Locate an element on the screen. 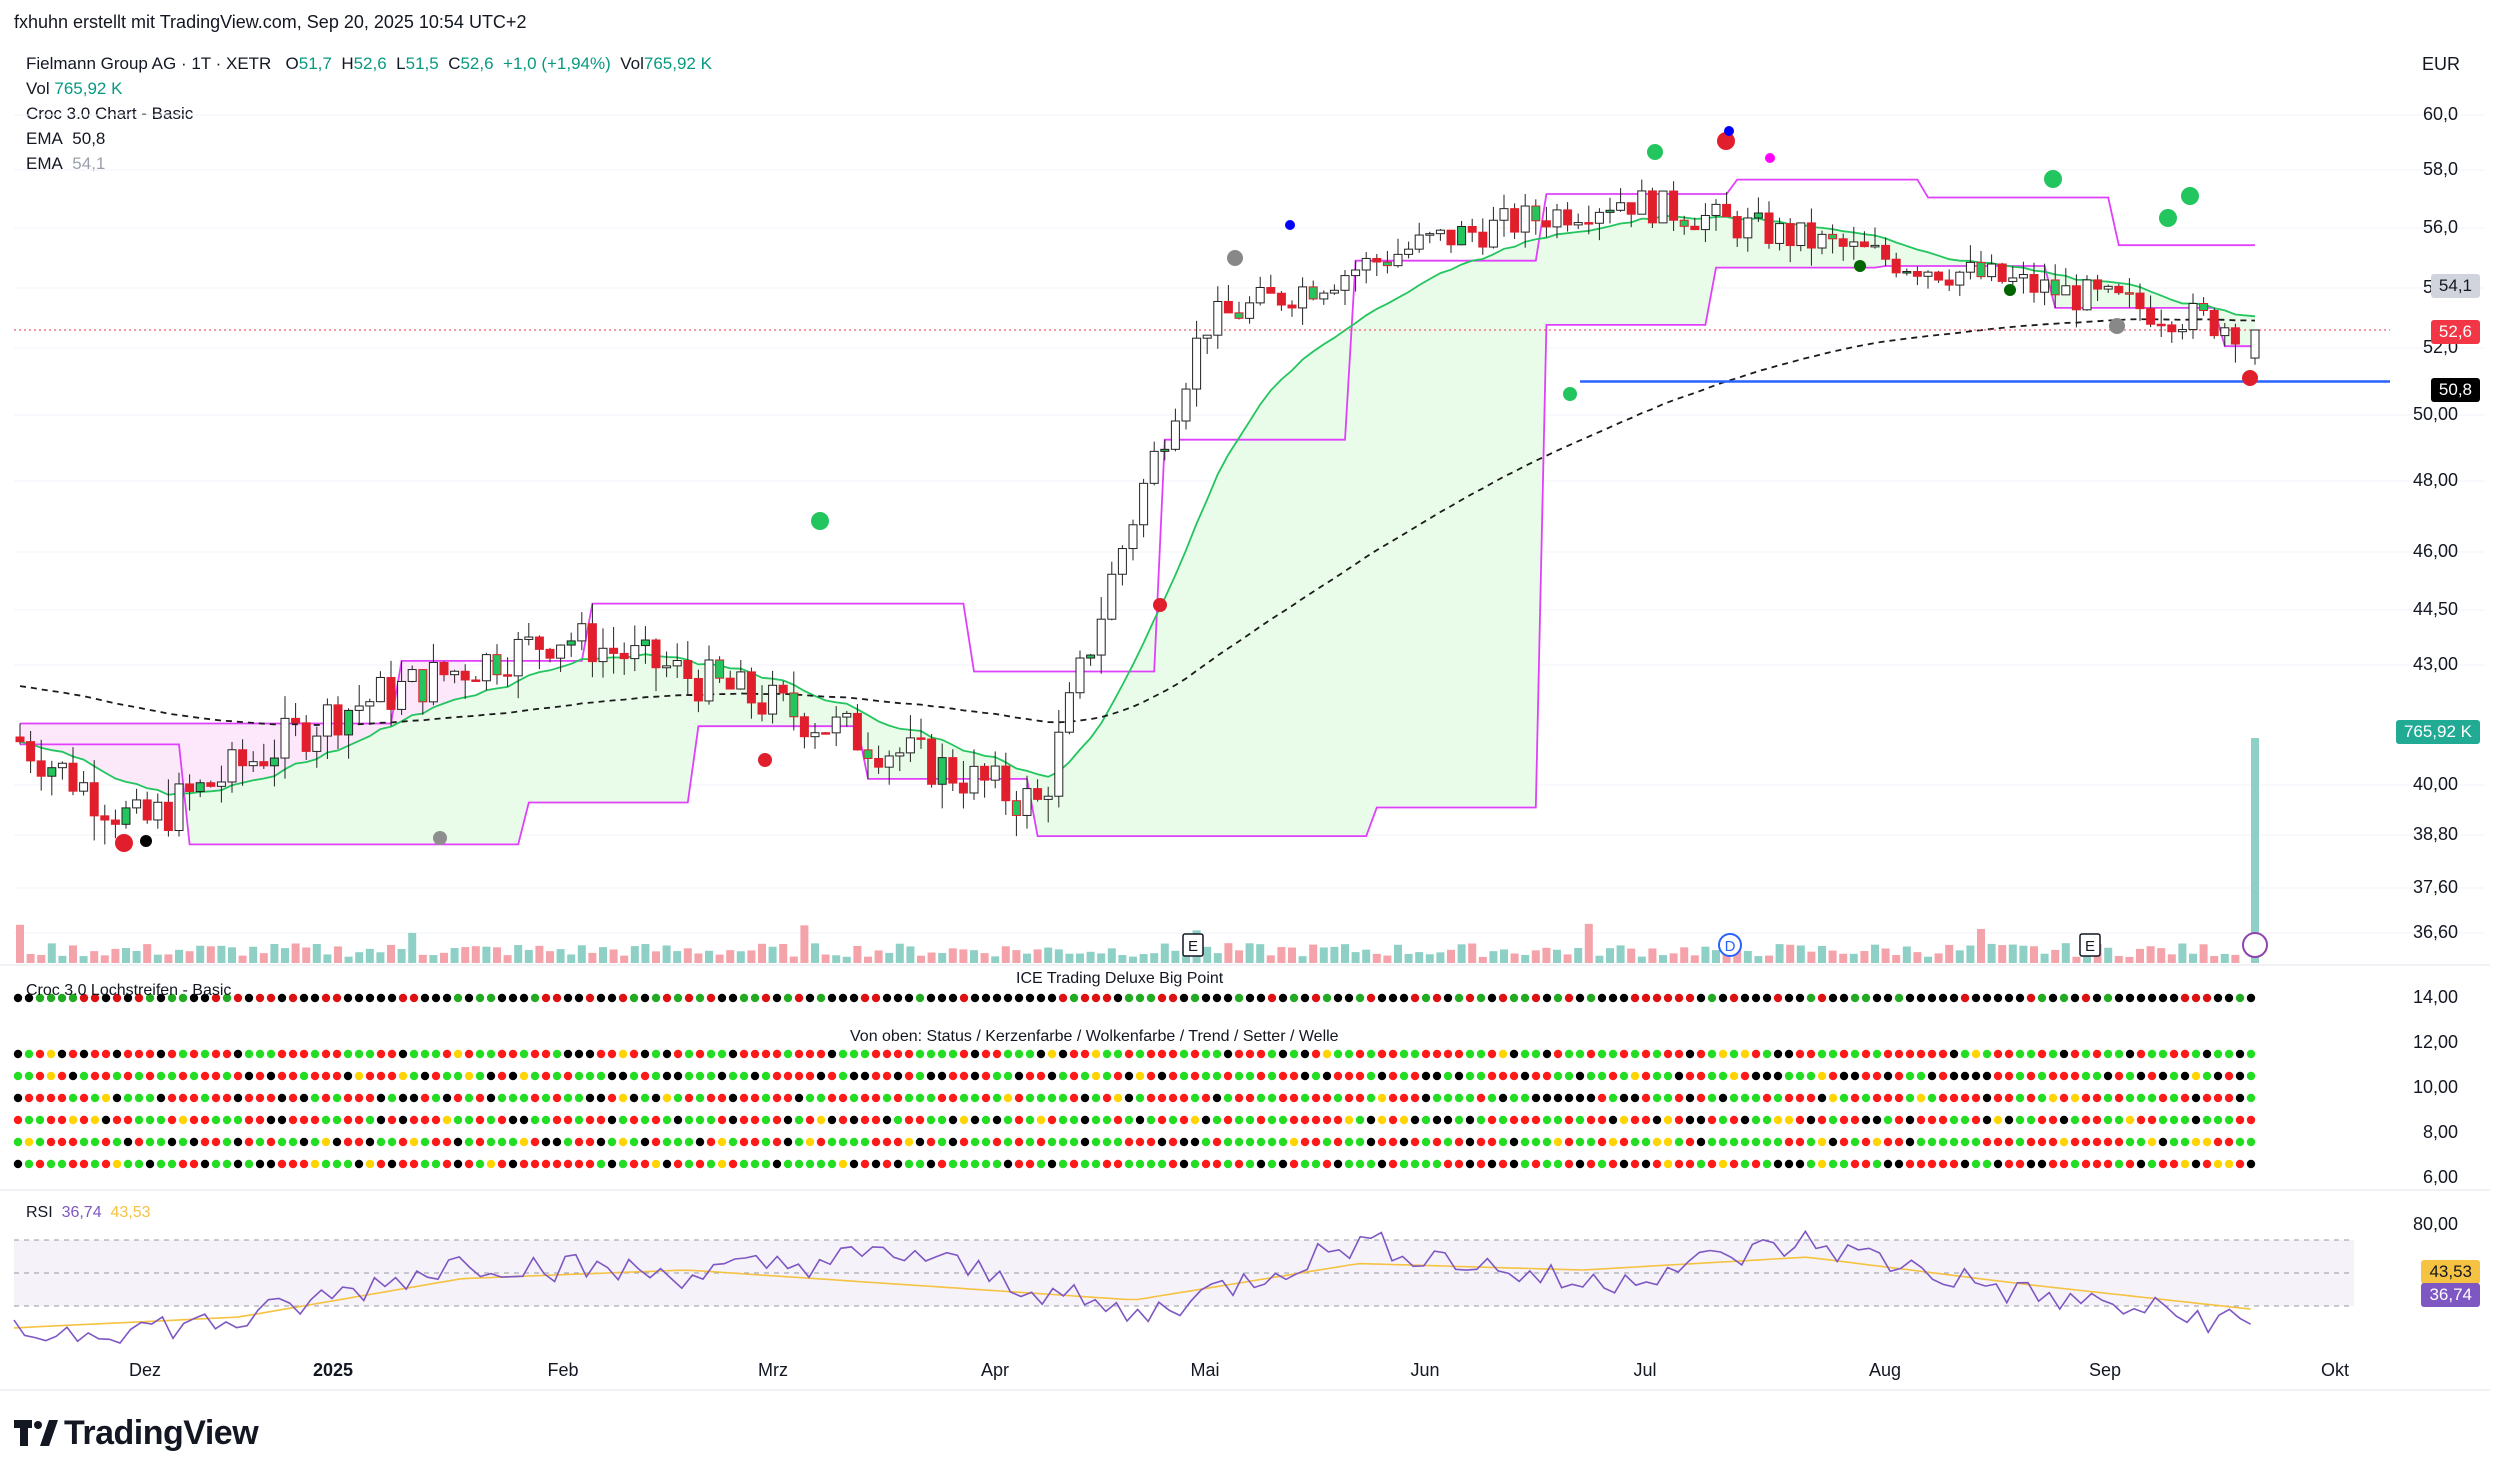 The image size is (2500, 1476). rsi-legend: RSI 36,74 43,53 is located at coordinates (88, 1213).